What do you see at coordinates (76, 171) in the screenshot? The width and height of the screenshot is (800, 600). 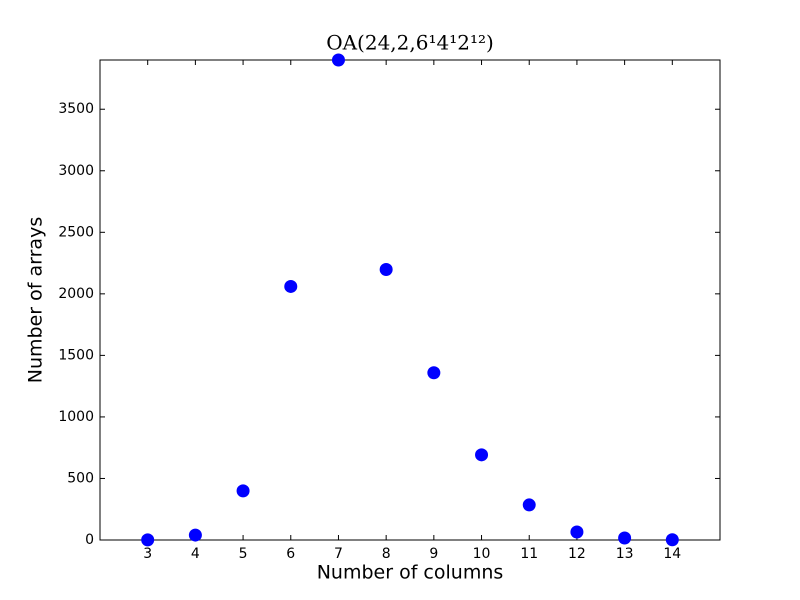 I see `y-tick-label: 3000` at bounding box center [76, 171].